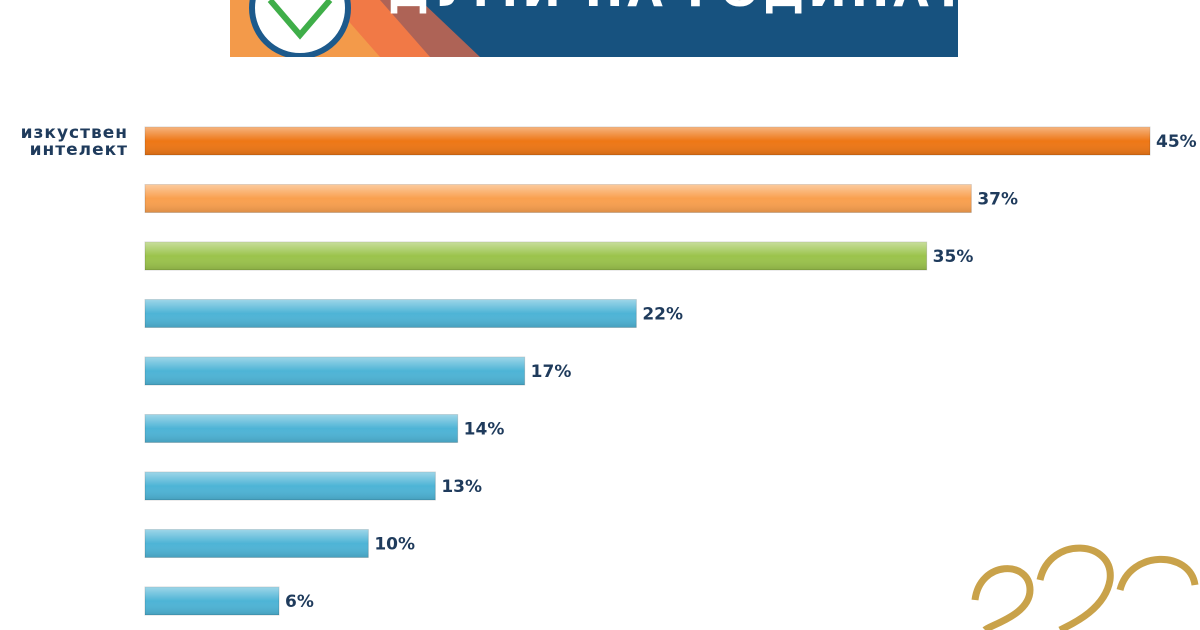  What do you see at coordinates (299, 602) in the screenshot?
I see `value-label: 6%` at bounding box center [299, 602].